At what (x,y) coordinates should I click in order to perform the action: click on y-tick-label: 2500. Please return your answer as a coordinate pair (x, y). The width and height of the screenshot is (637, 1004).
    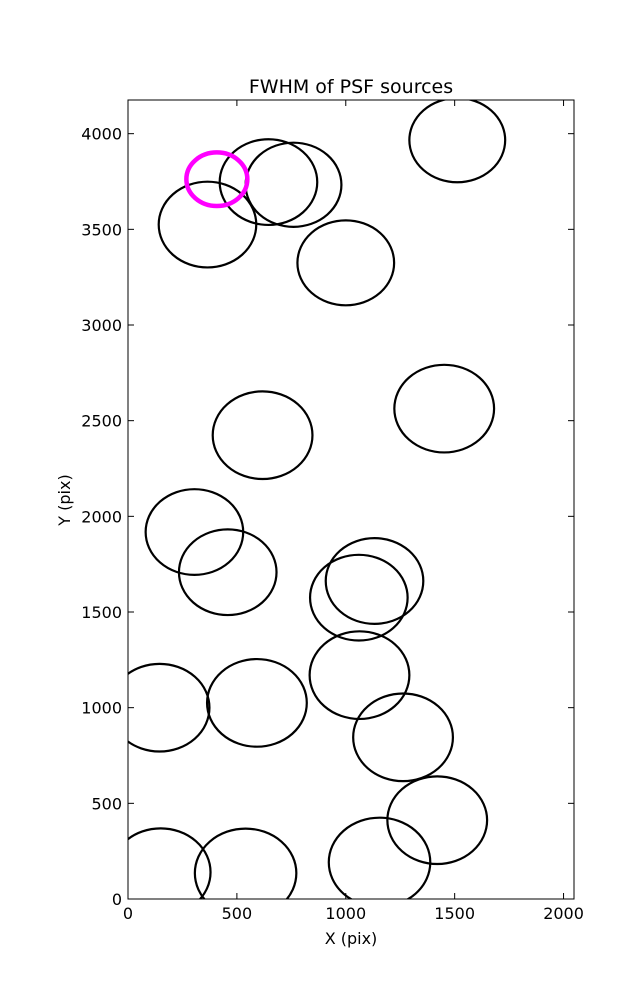
    Looking at the image, I should click on (101, 421).